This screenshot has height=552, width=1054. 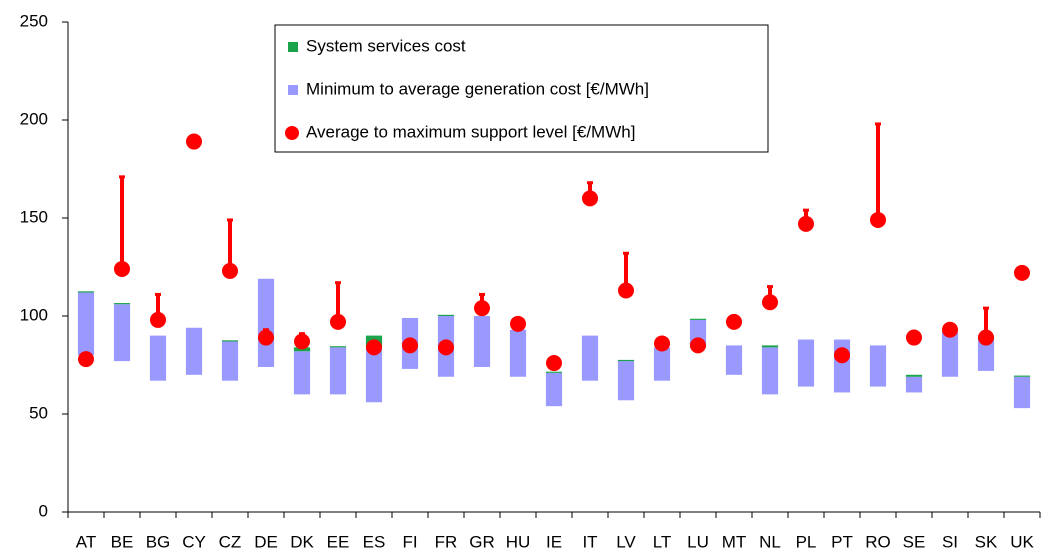 What do you see at coordinates (662, 541) in the screenshot?
I see `x-tick-label: LT` at bounding box center [662, 541].